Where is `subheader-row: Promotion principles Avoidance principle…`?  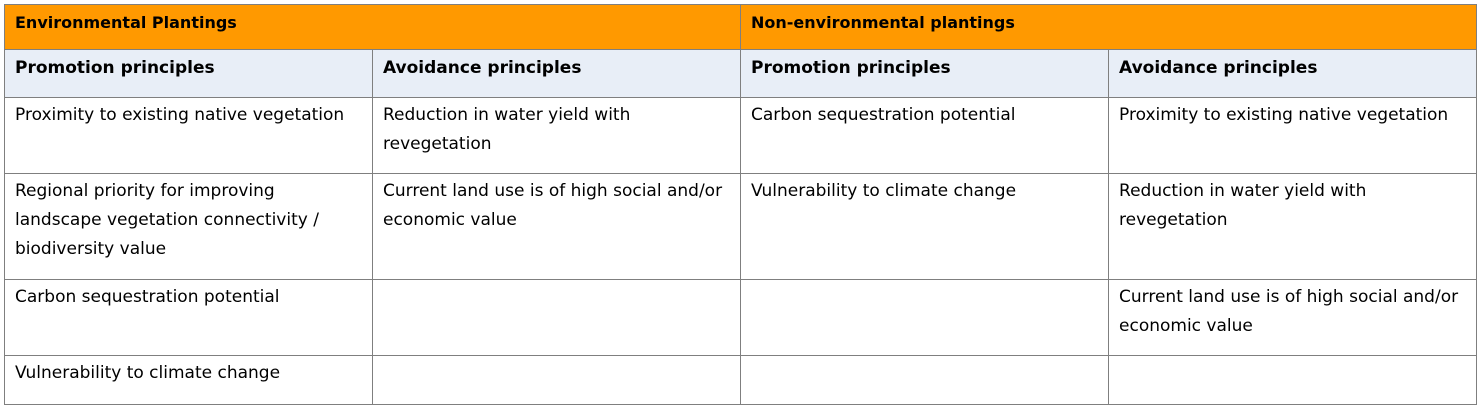
subheader-row: Promotion principles Avoidance principle… is located at coordinates (741, 73).